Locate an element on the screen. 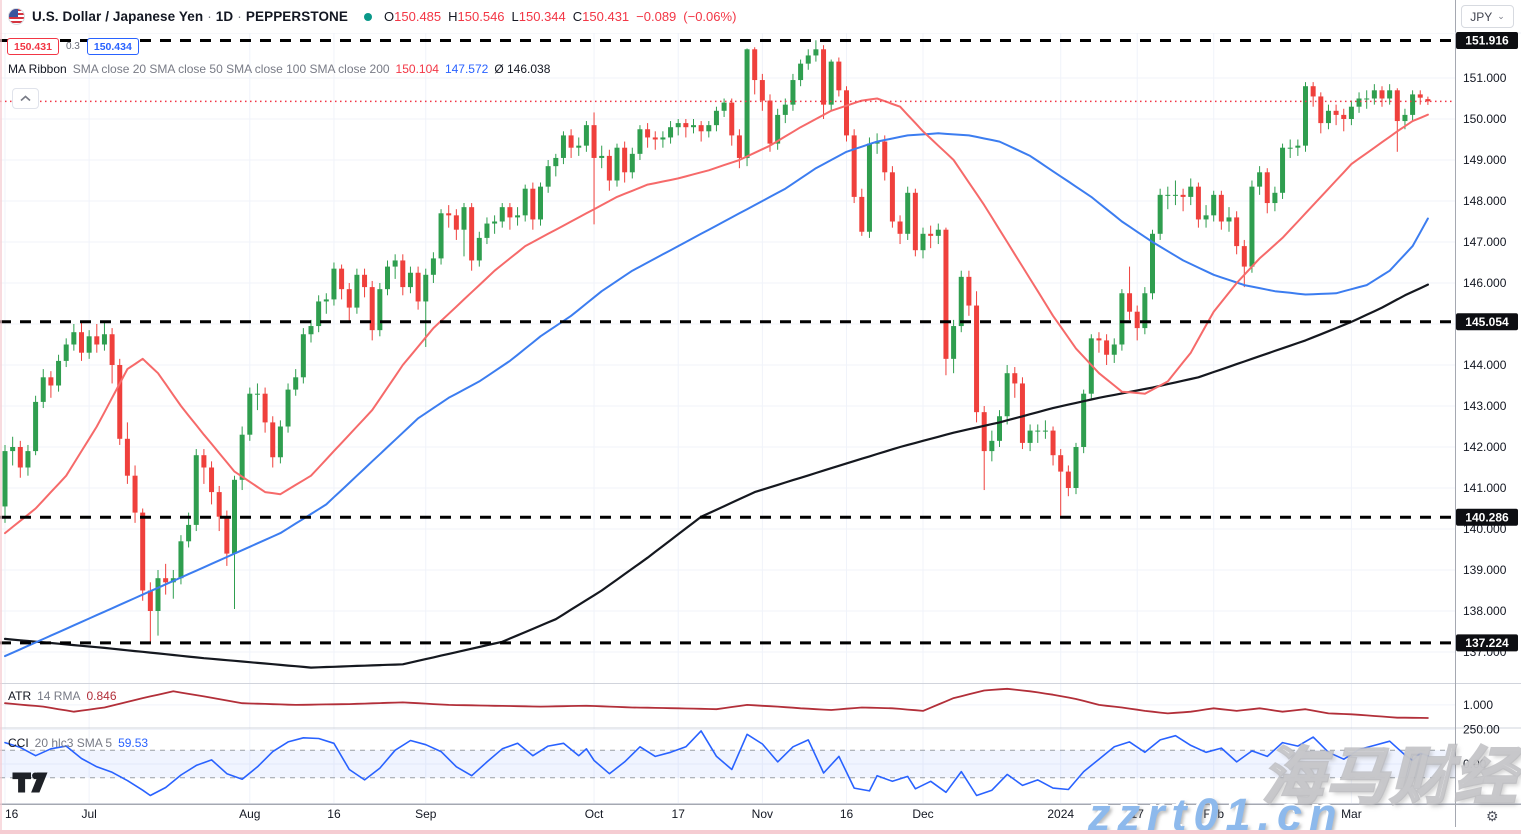 The height and width of the screenshot is (834, 1521). level-price-badge: 151.916 is located at coordinates (1487, 40).